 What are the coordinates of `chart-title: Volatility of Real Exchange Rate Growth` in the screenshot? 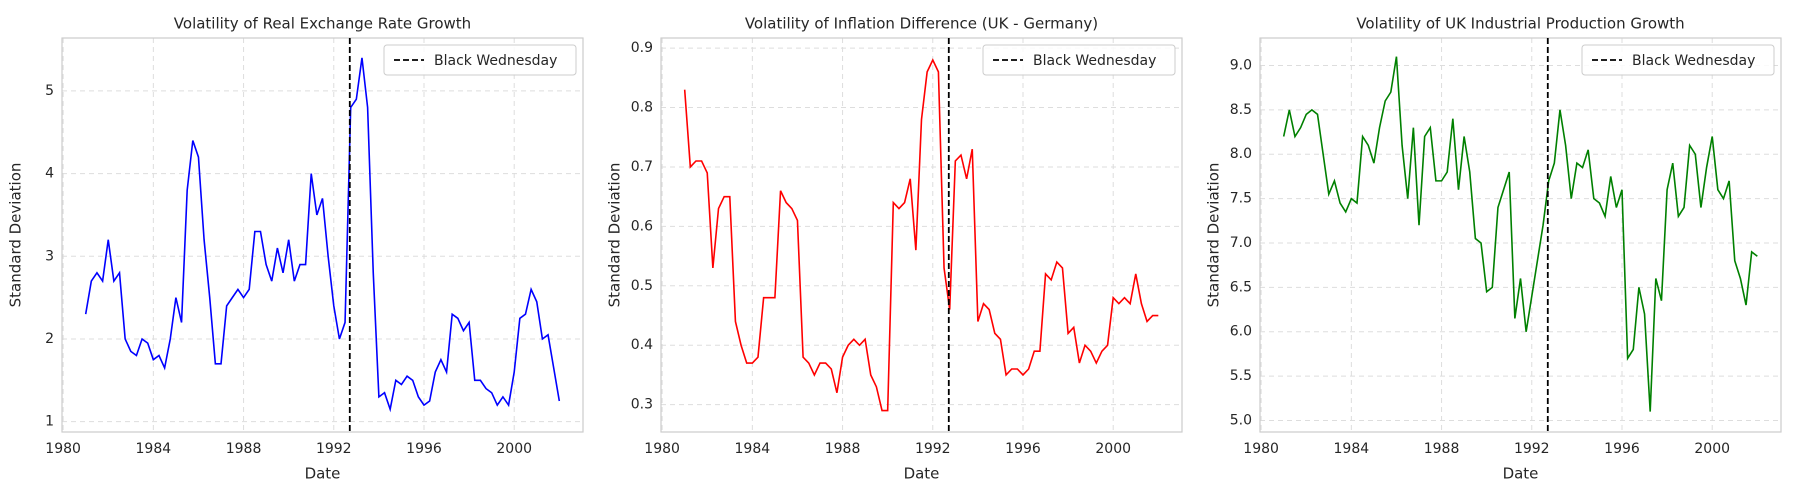 It's located at (322, 24).